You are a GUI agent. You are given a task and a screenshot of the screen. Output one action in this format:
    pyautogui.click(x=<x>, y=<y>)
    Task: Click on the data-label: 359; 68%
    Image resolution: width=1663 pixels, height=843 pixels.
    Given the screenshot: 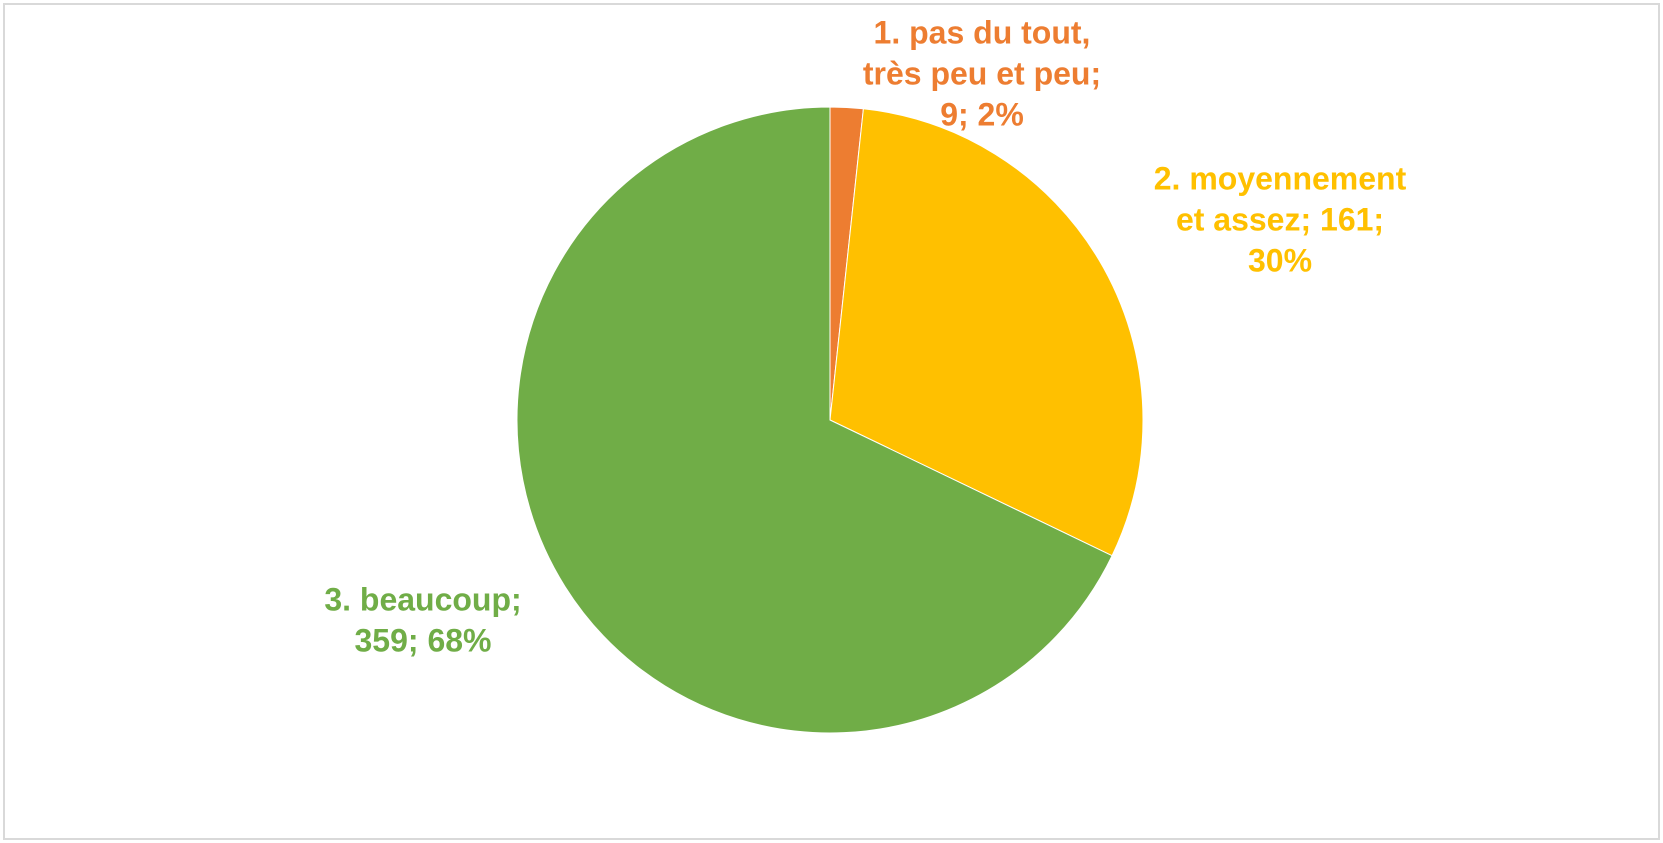 What is the action you would take?
    pyautogui.click(x=423, y=640)
    